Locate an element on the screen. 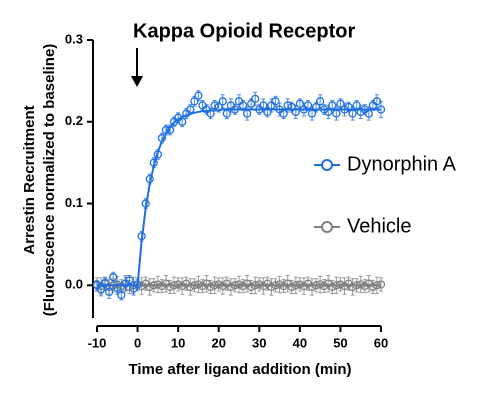 This screenshot has height=400, width=500. y-axis-title: (Fluorescence normalized to baseline) is located at coordinates (49, 180).